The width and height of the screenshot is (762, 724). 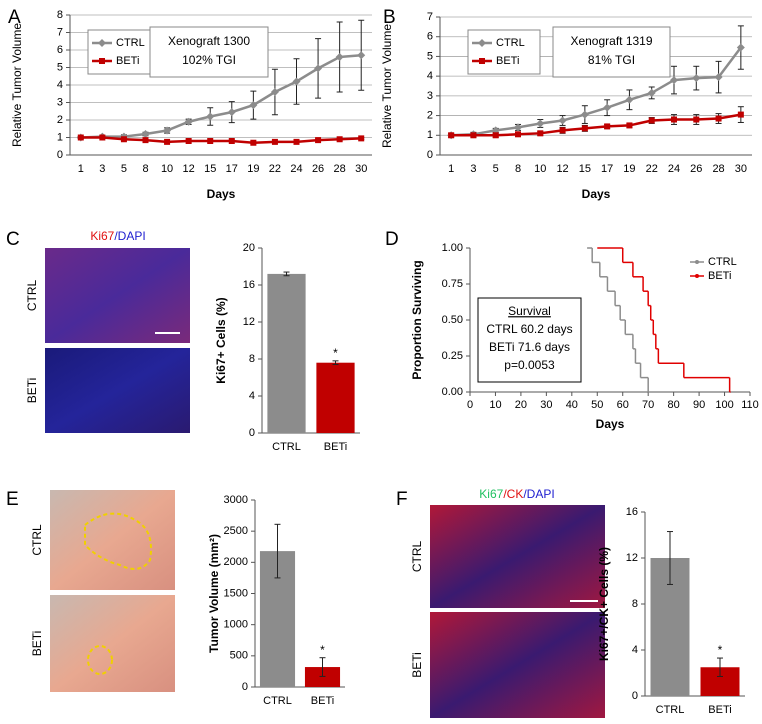 What do you see at coordinates (632, 512) in the screenshot?
I see `y-tick-label: 16` at bounding box center [632, 512].